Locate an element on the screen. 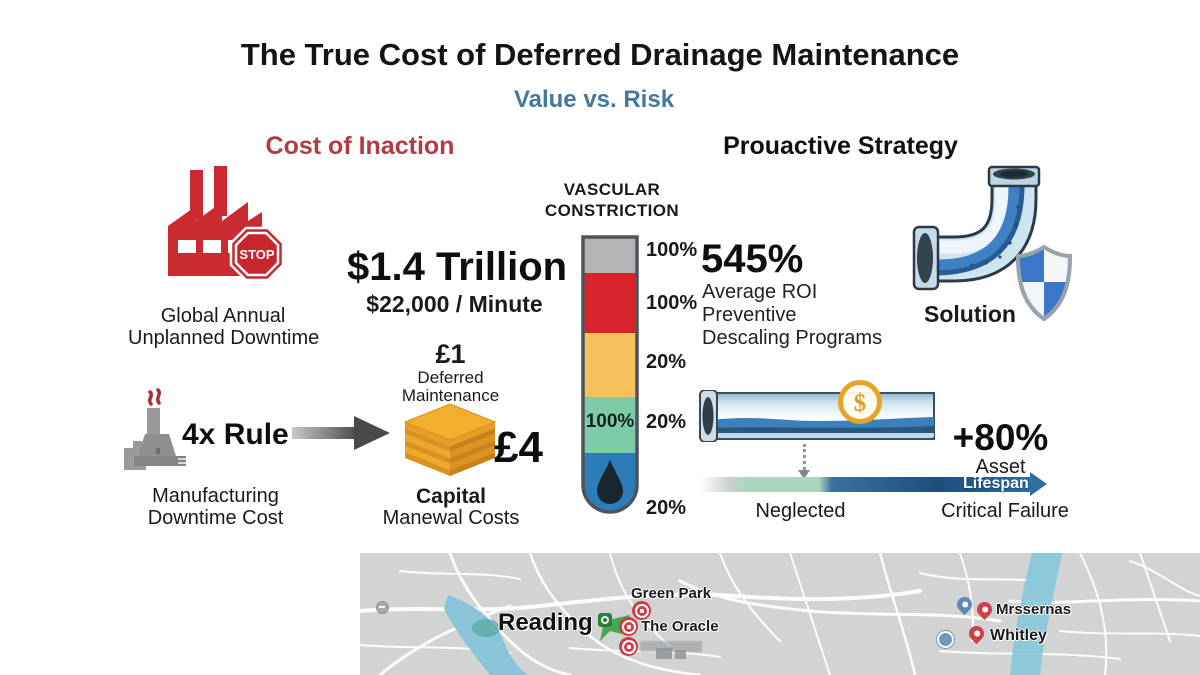  page-subtitle: Value vs. Risk is located at coordinates (594, 99).